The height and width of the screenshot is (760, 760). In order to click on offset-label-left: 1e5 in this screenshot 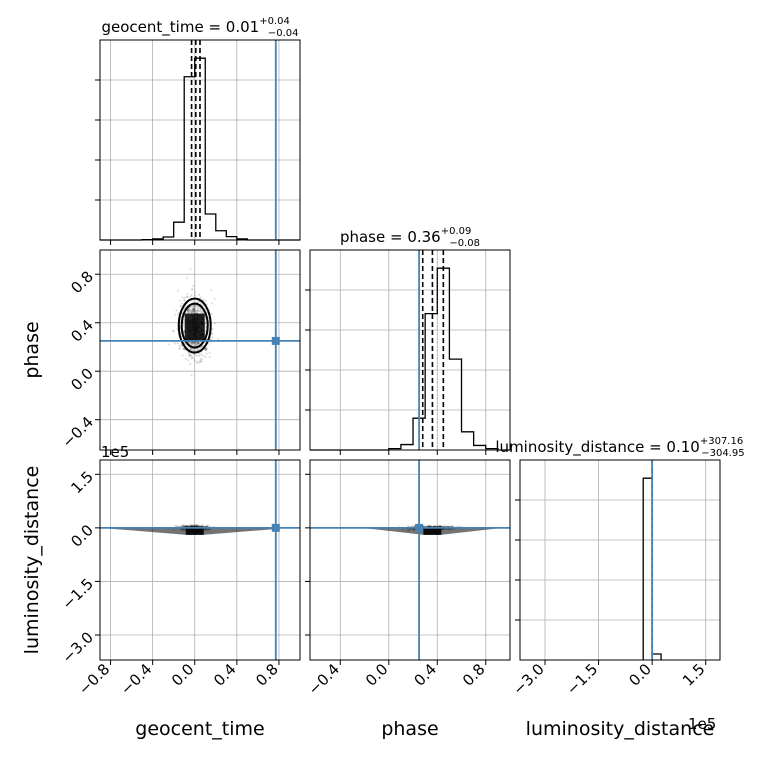, I will do `click(115, 452)`.